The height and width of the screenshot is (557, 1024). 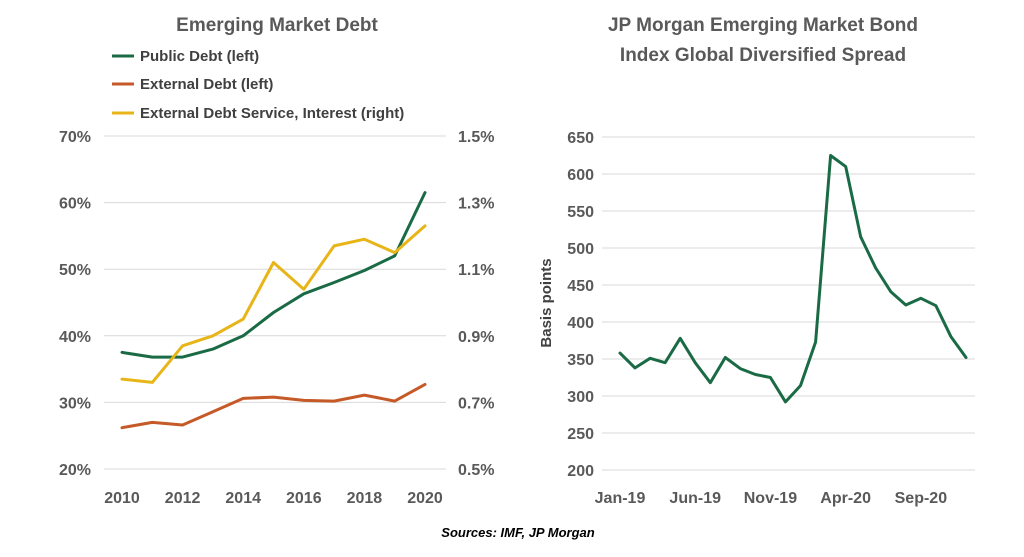 What do you see at coordinates (277, 25) in the screenshot?
I see `chart-left-title: Emerging Market Debt` at bounding box center [277, 25].